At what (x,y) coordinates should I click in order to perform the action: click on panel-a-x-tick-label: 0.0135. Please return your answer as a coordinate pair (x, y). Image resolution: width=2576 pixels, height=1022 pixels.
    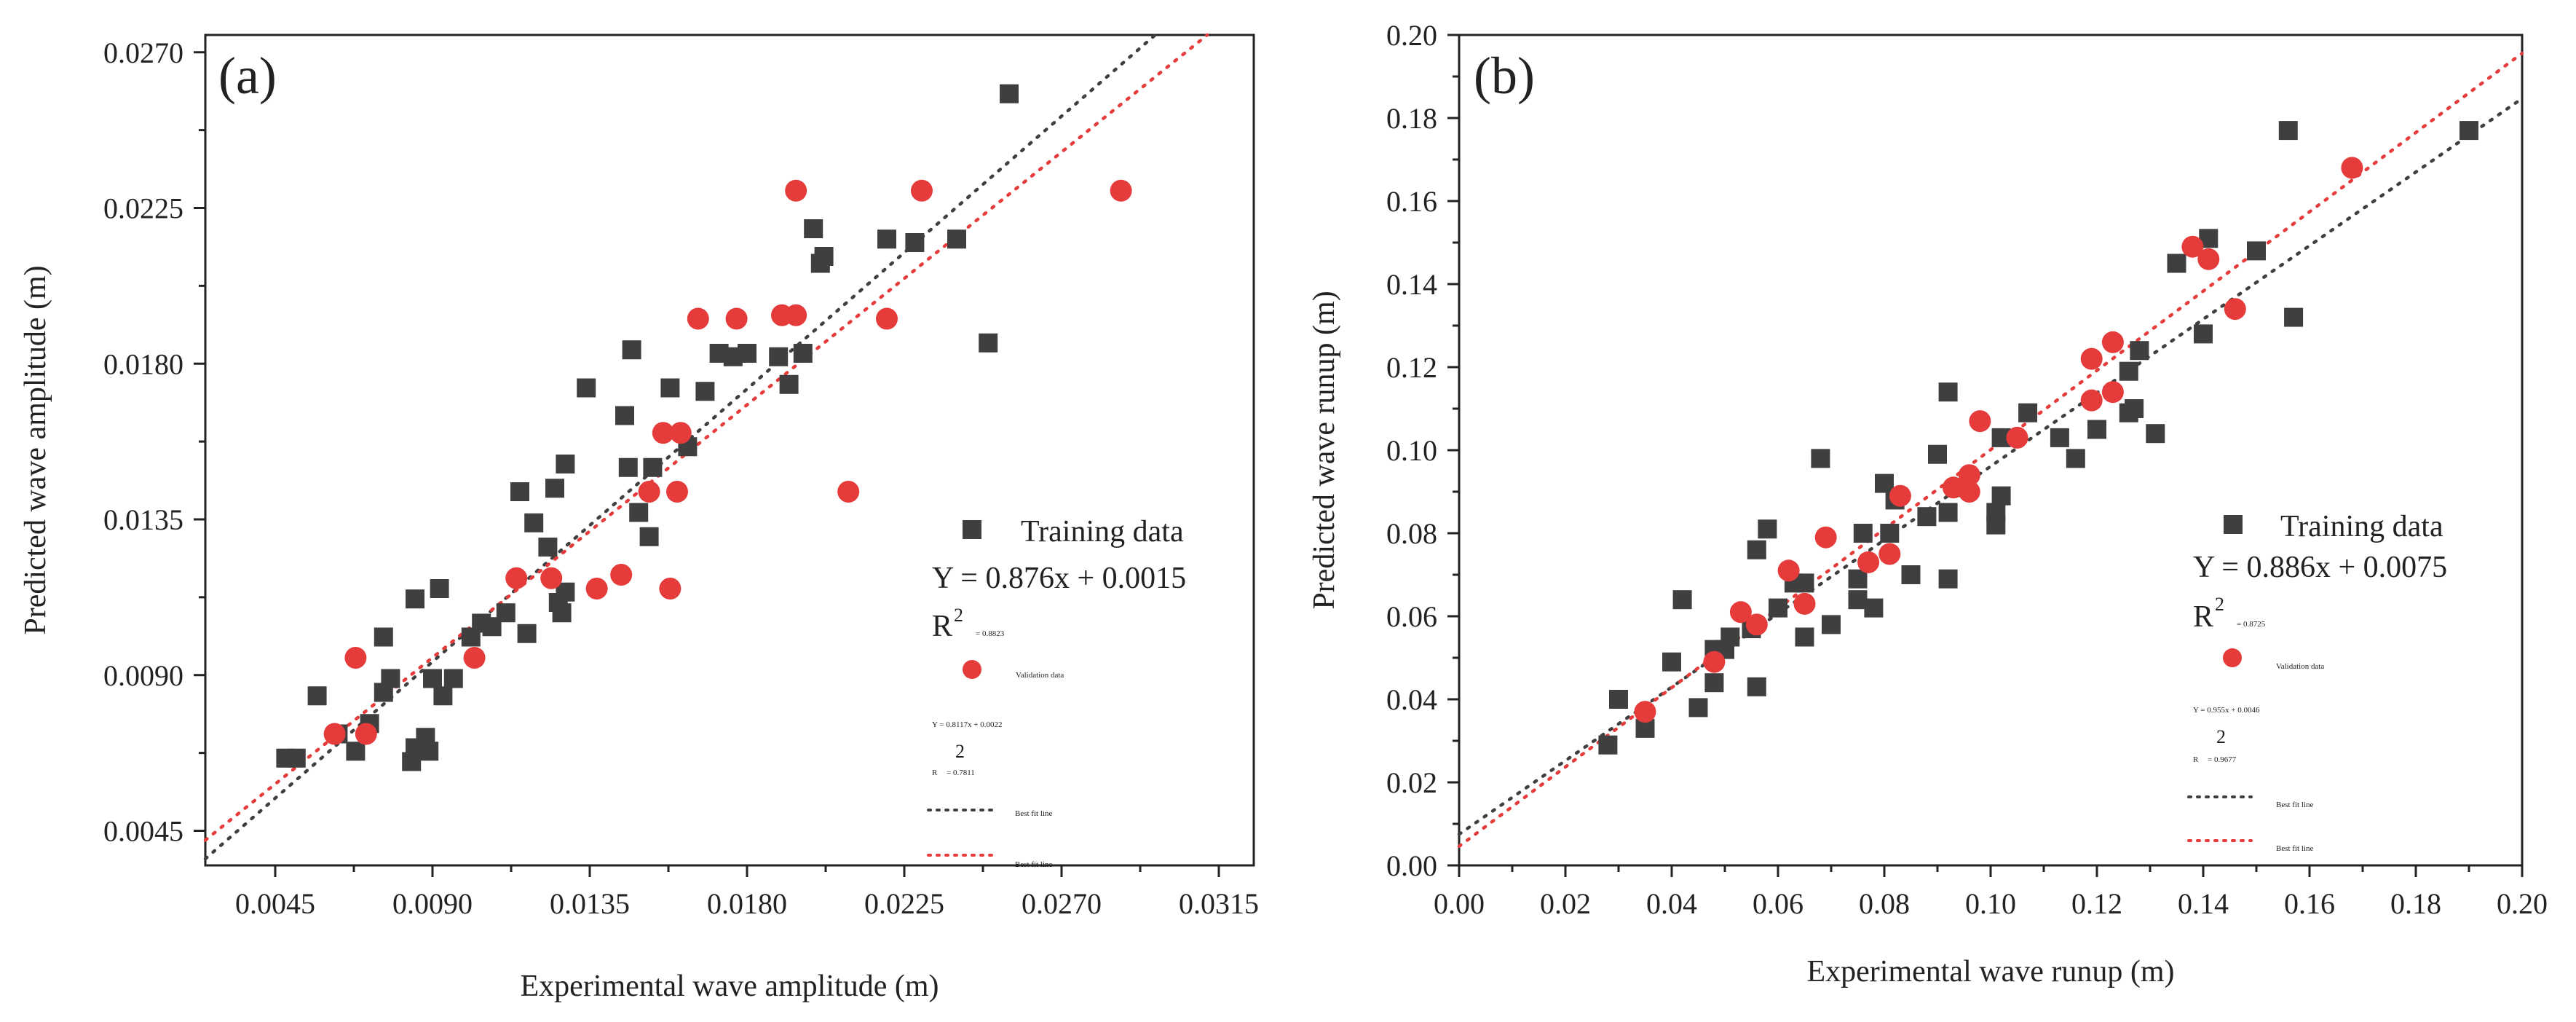
    Looking at the image, I should click on (590, 904).